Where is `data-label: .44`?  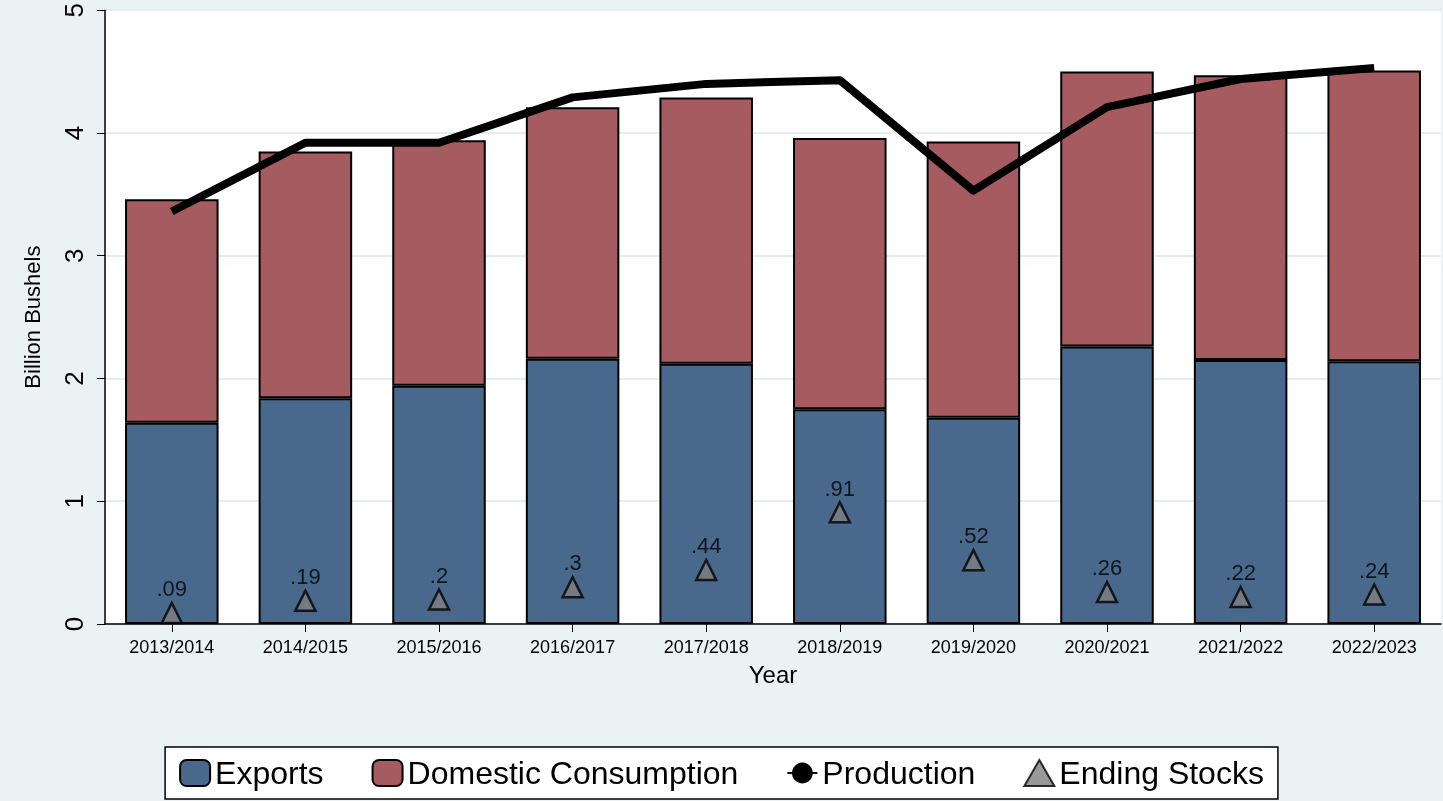 data-label: .44 is located at coordinates (706, 546).